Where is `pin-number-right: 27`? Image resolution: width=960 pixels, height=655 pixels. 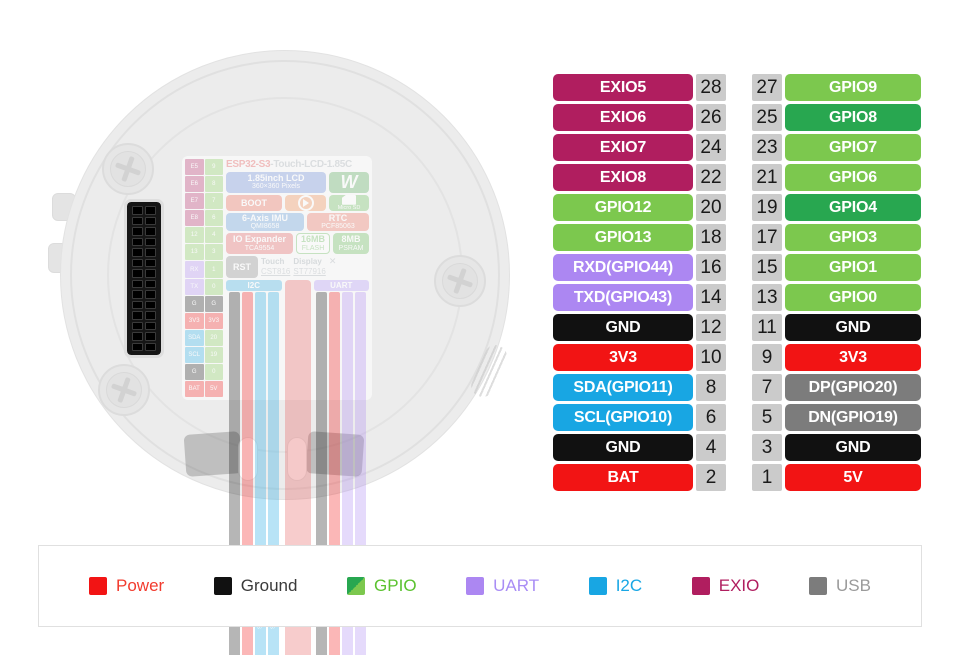 pin-number-right: 27 is located at coordinates (767, 87).